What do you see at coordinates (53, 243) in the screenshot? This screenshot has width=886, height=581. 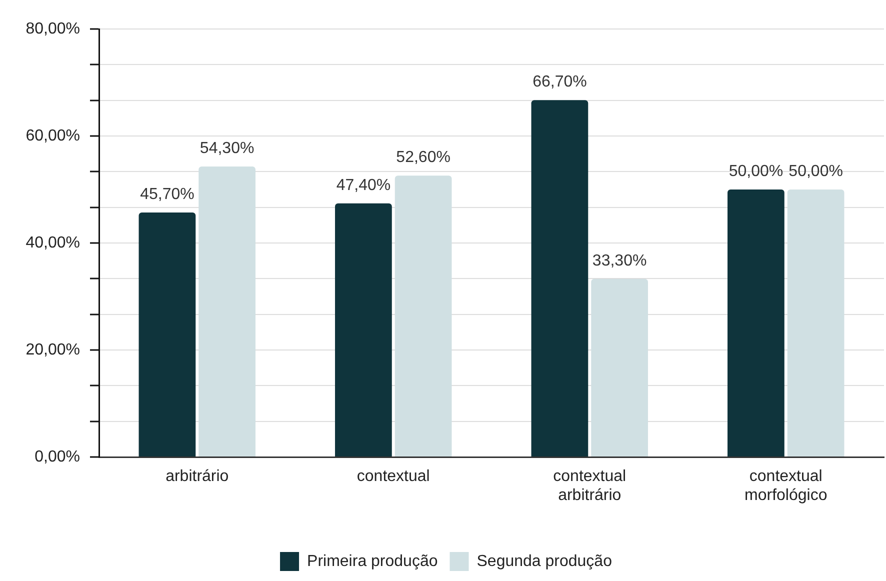 I see `y-tick-label: 40,00%` at bounding box center [53, 243].